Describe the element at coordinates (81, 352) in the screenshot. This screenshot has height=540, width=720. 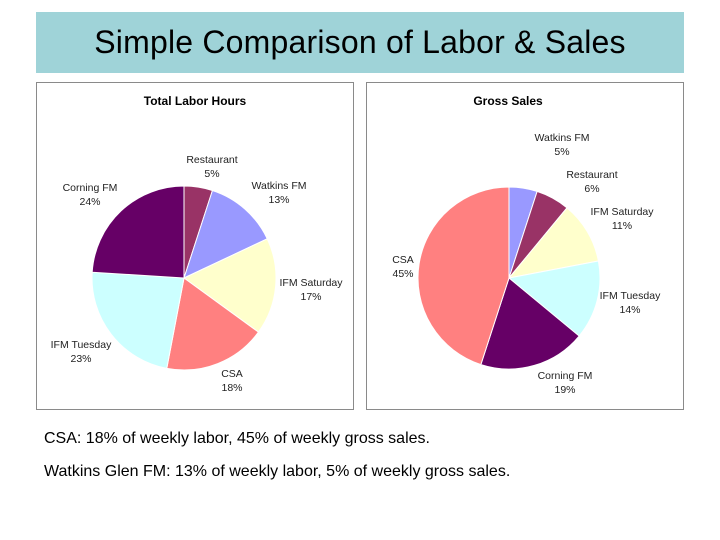
I see `total-labor-hours-label-ifm-tuesday: IFM Tuesday 23%` at that location.